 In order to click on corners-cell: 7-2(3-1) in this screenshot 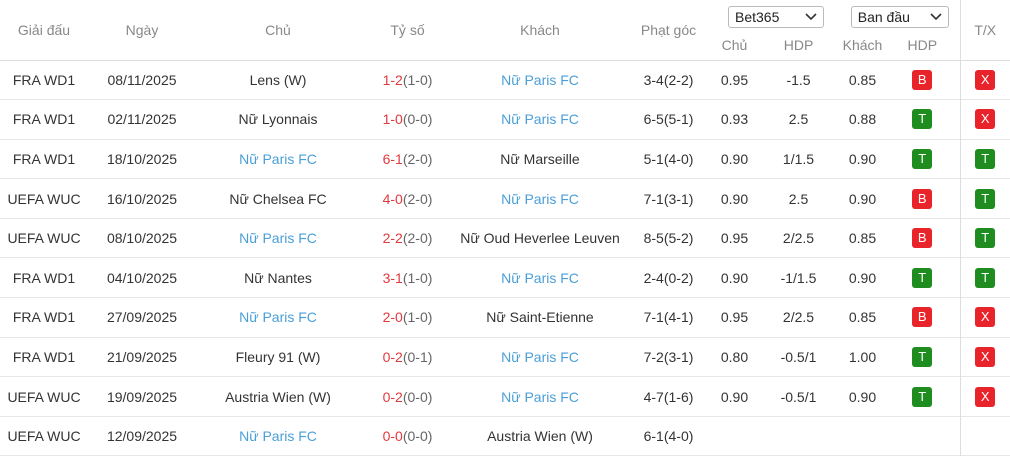, I will do `click(668, 356)`.